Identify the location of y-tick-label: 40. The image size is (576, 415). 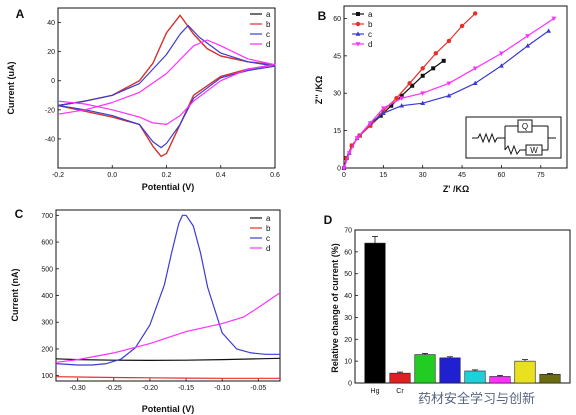
(348, 296).